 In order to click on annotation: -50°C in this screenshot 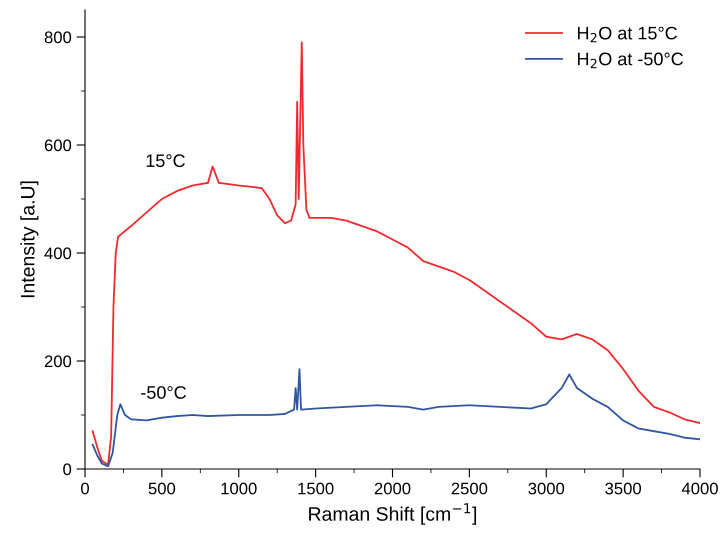, I will do `click(163, 392)`.